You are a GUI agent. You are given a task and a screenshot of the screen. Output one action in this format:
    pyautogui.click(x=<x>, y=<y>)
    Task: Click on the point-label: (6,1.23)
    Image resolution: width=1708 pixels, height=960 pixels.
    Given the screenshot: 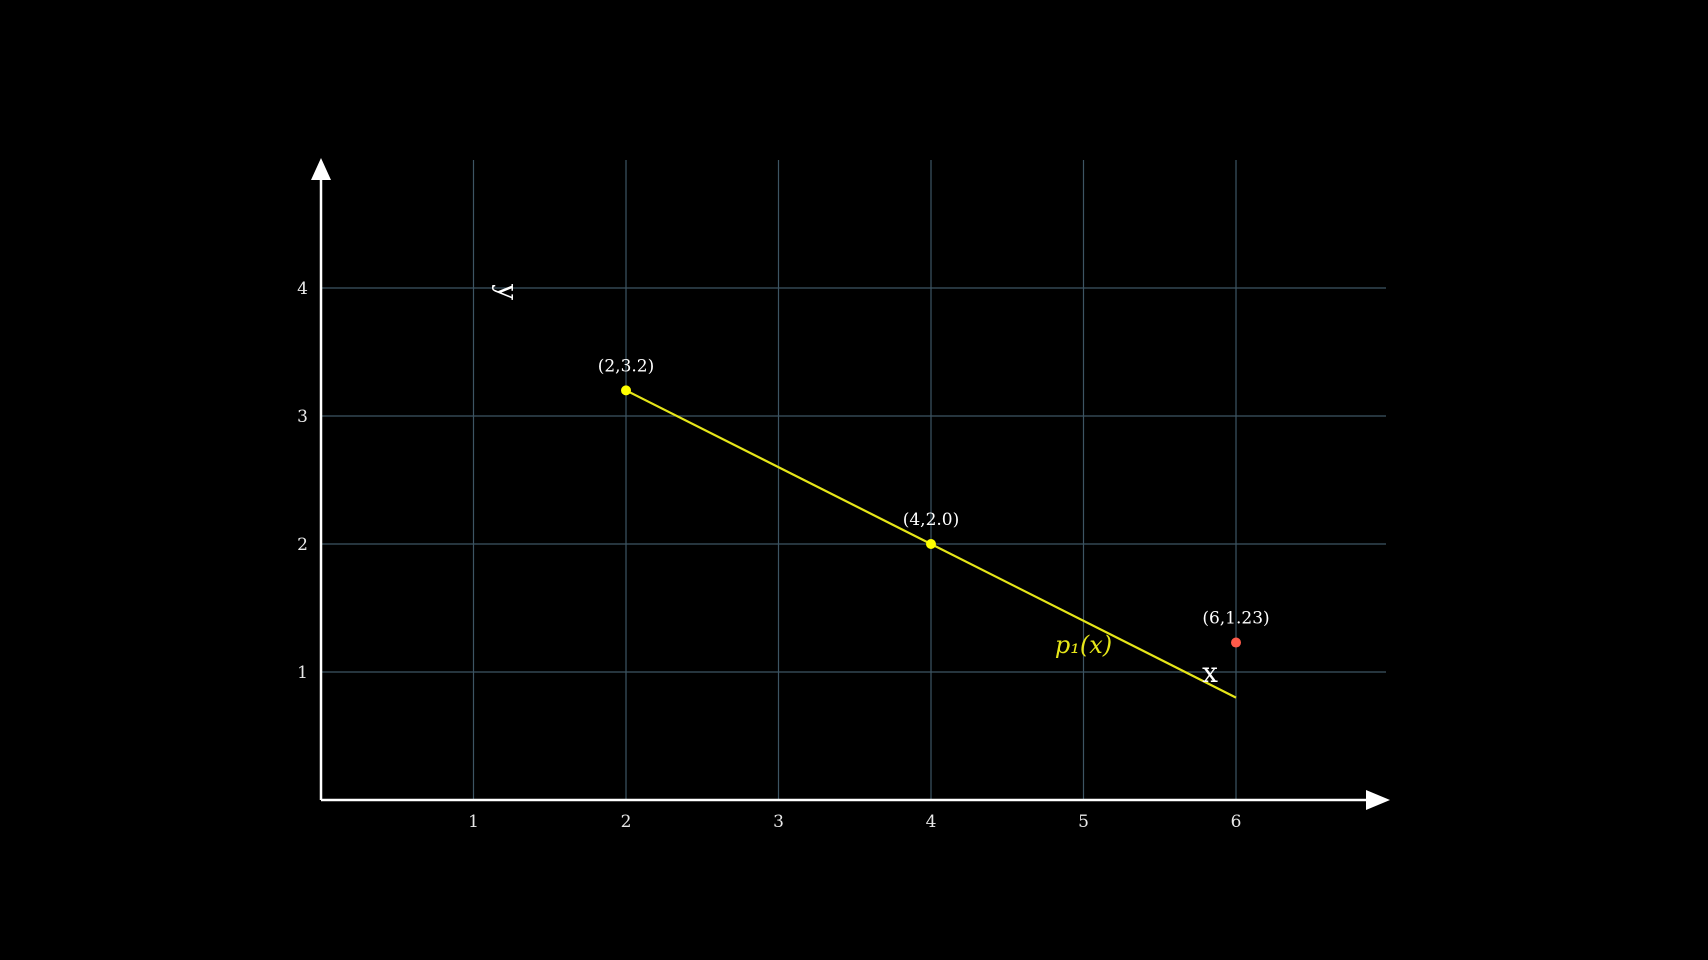 What is the action you would take?
    pyautogui.click(x=1235, y=619)
    